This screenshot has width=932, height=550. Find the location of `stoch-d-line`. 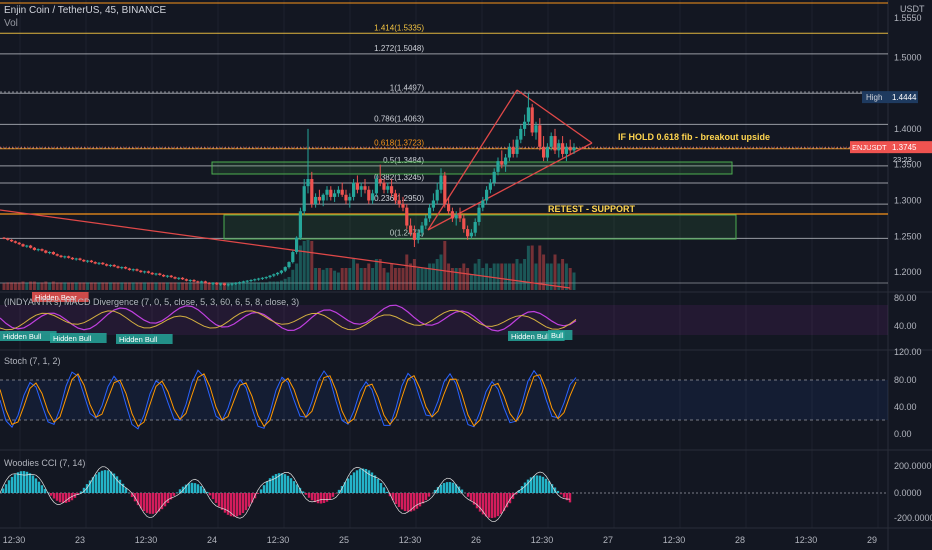

stoch-d-line is located at coordinates (288, 400).